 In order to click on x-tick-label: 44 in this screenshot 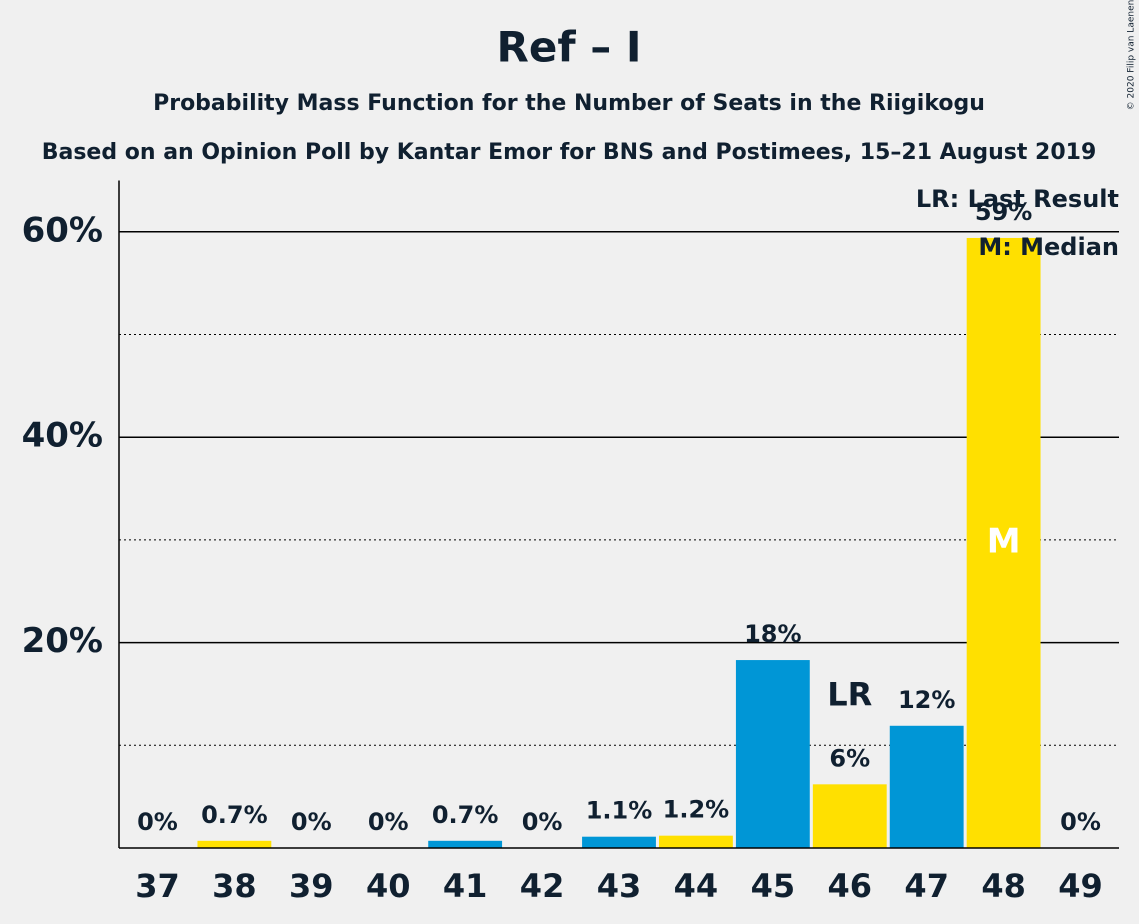, I will do `click(696, 886)`.